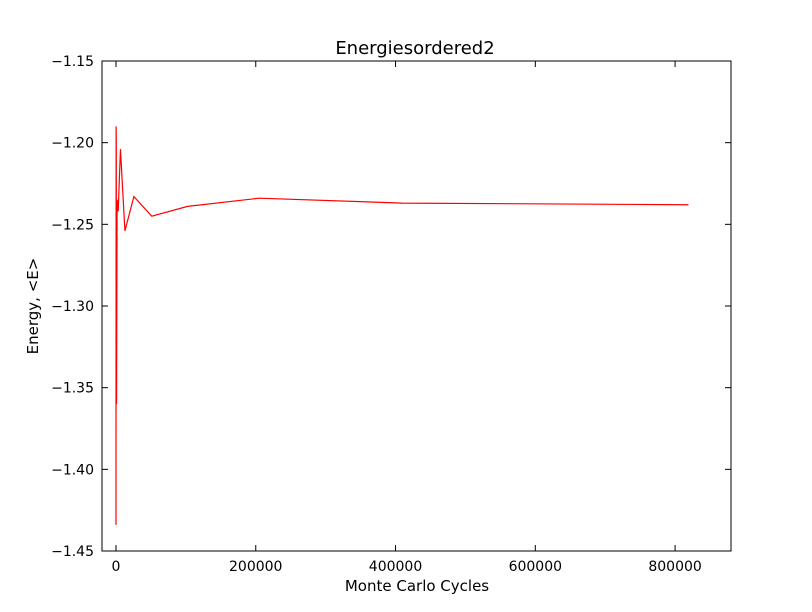  What do you see at coordinates (72, 225) in the screenshot?
I see `y-tick-label: −1.25` at bounding box center [72, 225].